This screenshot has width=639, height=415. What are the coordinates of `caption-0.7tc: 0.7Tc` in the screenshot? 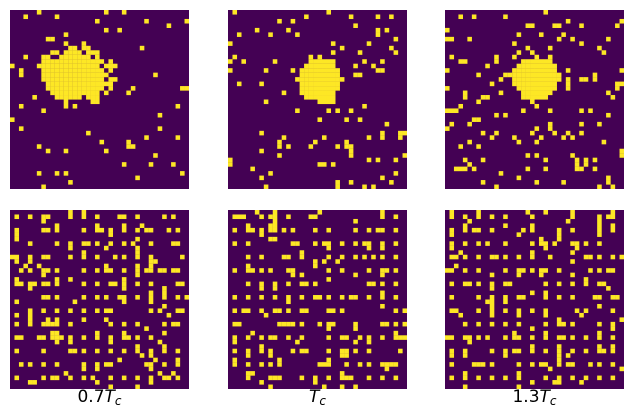 It's located at (99, 397).